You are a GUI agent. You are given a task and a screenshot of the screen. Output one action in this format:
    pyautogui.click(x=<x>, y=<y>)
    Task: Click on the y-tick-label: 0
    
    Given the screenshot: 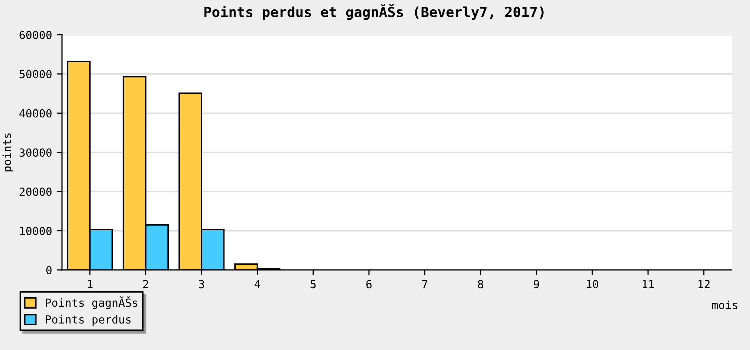 What is the action you would take?
    pyautogui.click(x=49, y=270)
    